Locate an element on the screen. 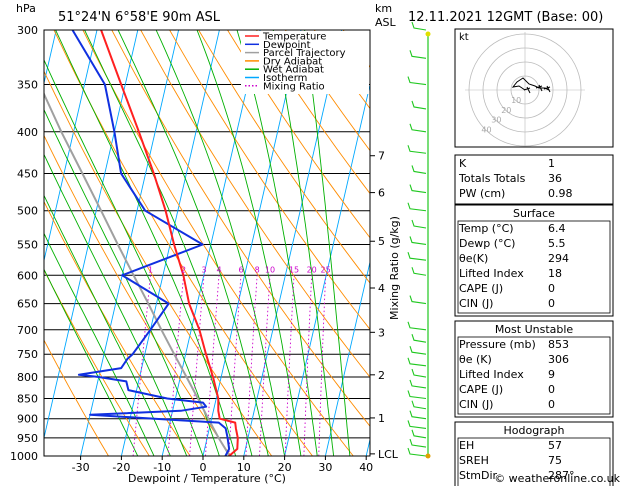  pressure-tick-label: 900 is located at coordinates (27, 419).